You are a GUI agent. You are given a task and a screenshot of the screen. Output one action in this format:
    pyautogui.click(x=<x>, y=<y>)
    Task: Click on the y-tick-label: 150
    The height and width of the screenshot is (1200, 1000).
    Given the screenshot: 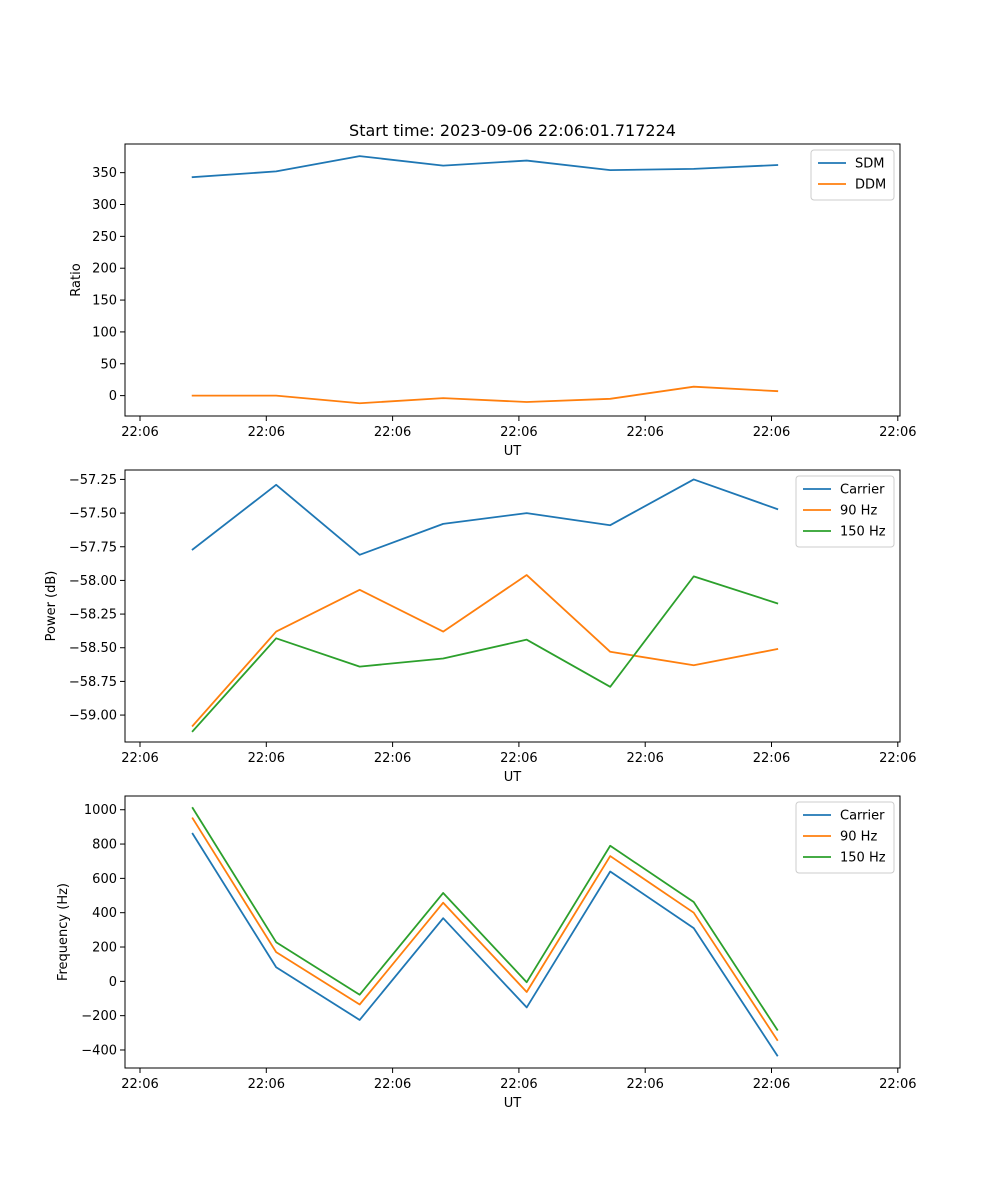 What is the action you would take?
    pyautogui.click(x=104, y=301)
    